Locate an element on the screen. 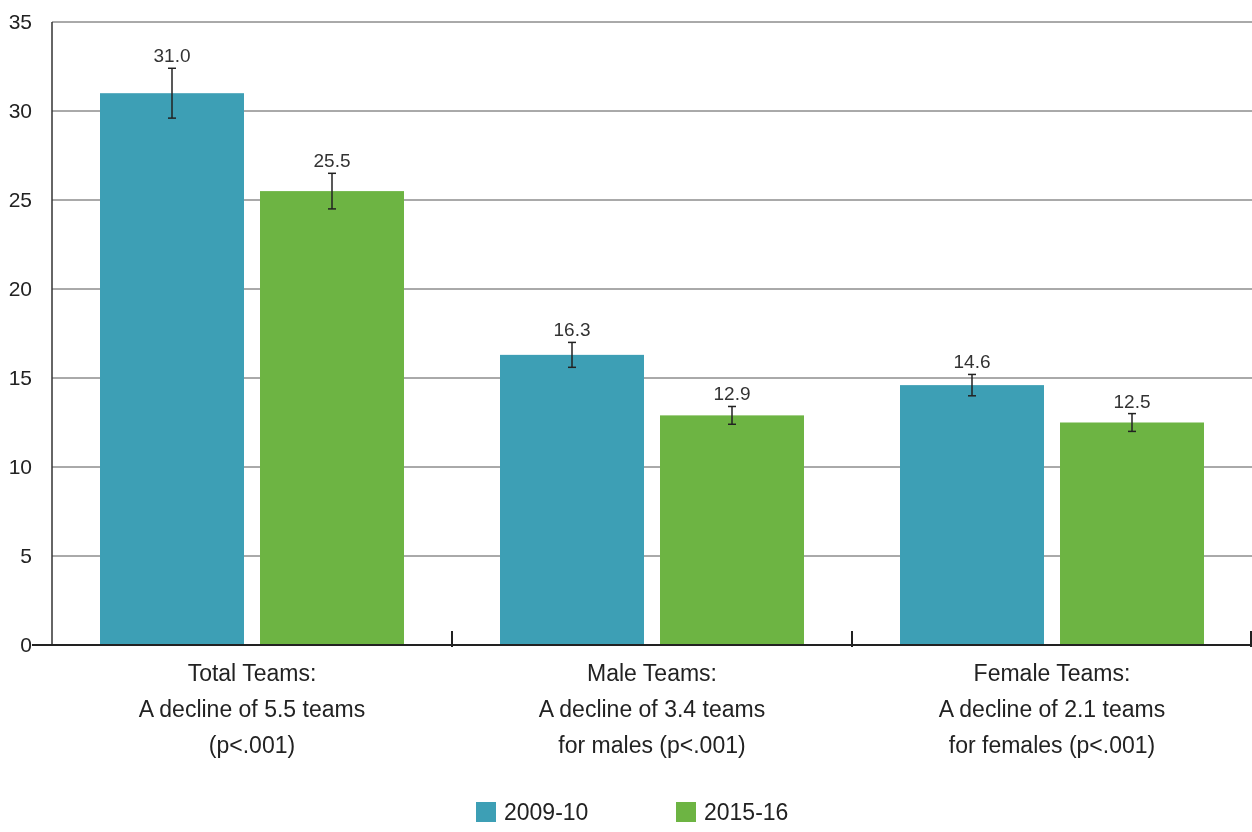 The height and width of the screenshot is (832, 1252). y-tick-label: 35 is located at coordinates (20, 22).